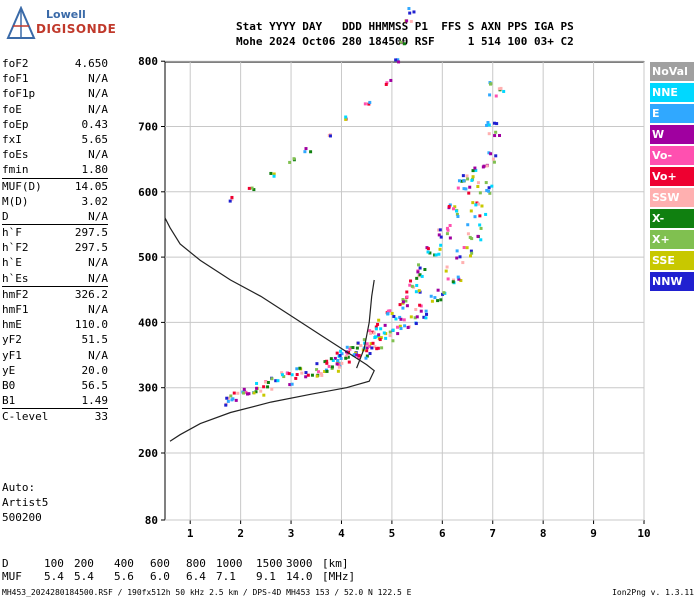  Describe the element at coordinates (98, 263) in the screenshot. I see `param-value: N/A` at that location.